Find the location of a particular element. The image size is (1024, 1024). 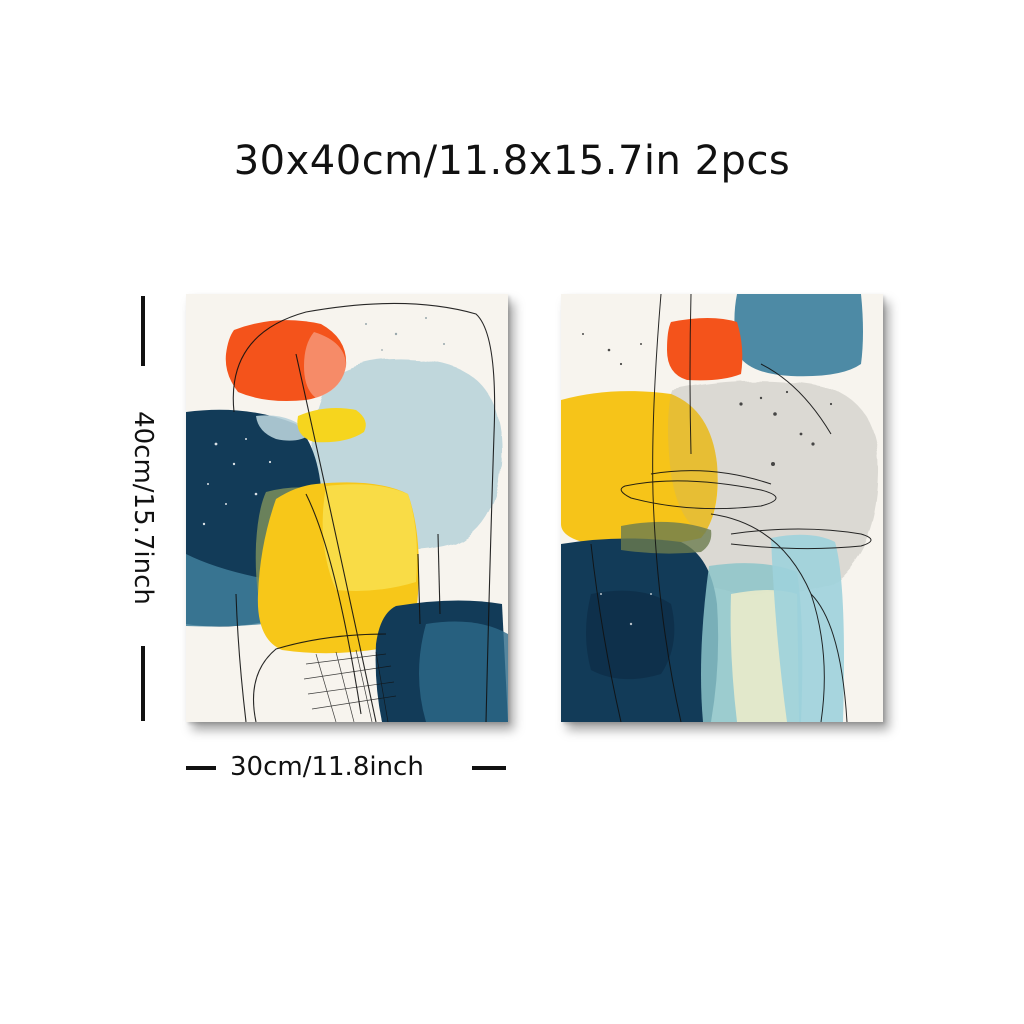

product-size-title: 30x40cm/11.8x15.7in 2pcs is located at coordinates (512, 161).